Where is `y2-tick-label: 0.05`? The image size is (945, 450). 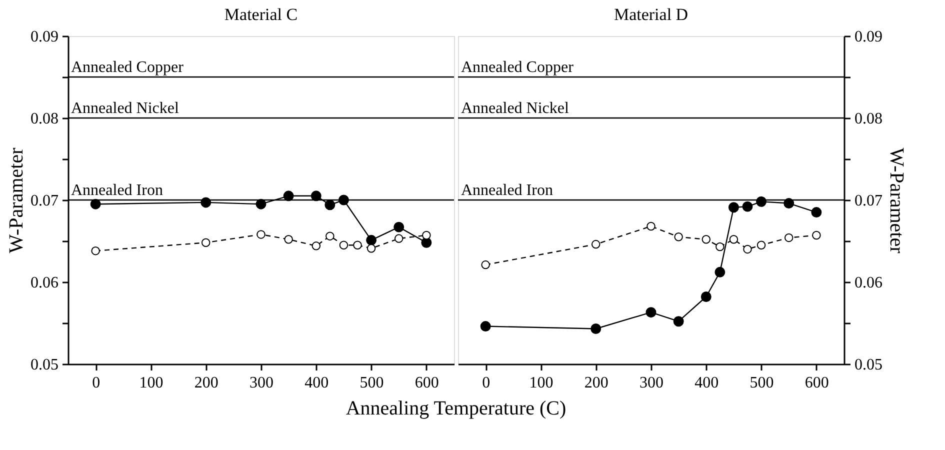
y2-tick-label: 0.05 is located at coordinates (868, 365).